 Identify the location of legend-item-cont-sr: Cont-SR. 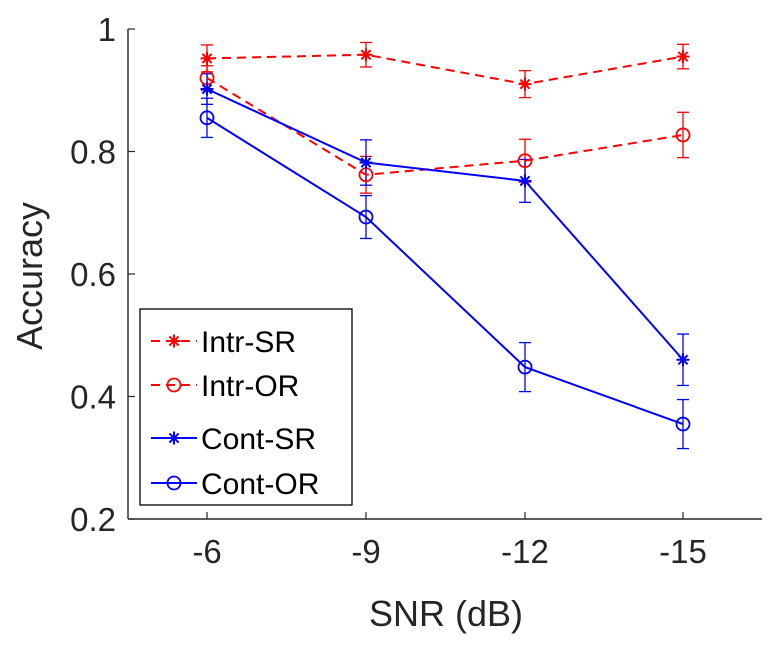
(233, 439).